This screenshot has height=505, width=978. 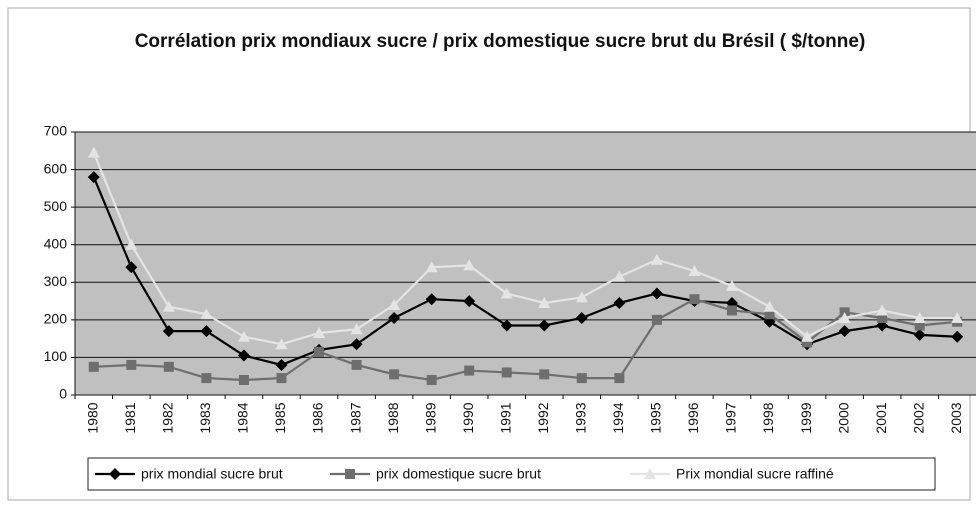 I want to click on x-tick-label: 2000, so click(x=843, y=417).